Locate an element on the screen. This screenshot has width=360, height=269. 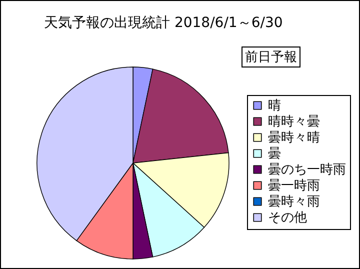
legend-label: 曇一時雨 is located at coordinates (294, 186).